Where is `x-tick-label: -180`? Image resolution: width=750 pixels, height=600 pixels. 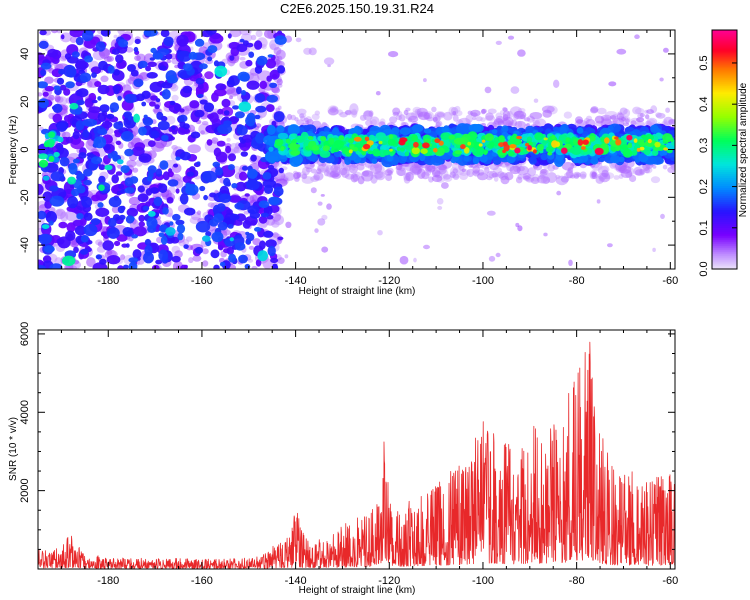 x-tick-label: -180 is located at coordinates (108, 281).